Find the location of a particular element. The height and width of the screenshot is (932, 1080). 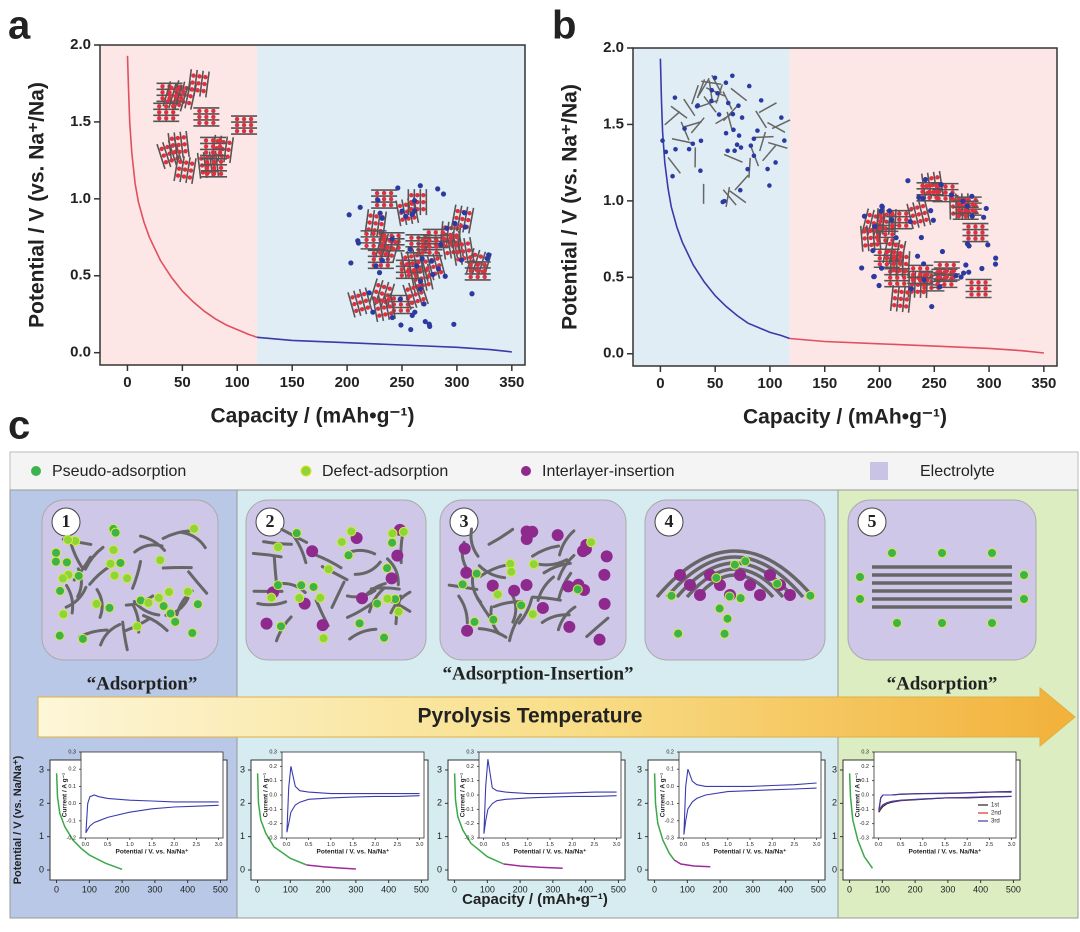

legend-label: Interlayer-insertion is located at coordinates (608, 471).